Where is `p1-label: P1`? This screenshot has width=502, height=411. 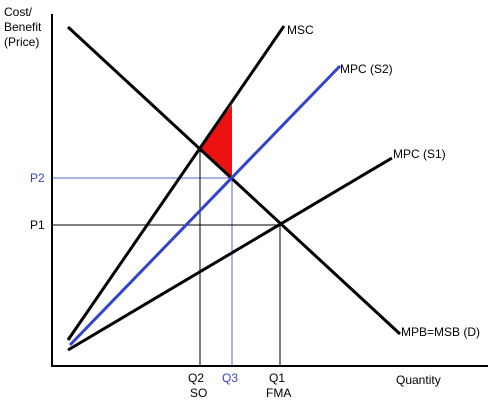
p1-label: P1 is located at coordinates (37, 225).